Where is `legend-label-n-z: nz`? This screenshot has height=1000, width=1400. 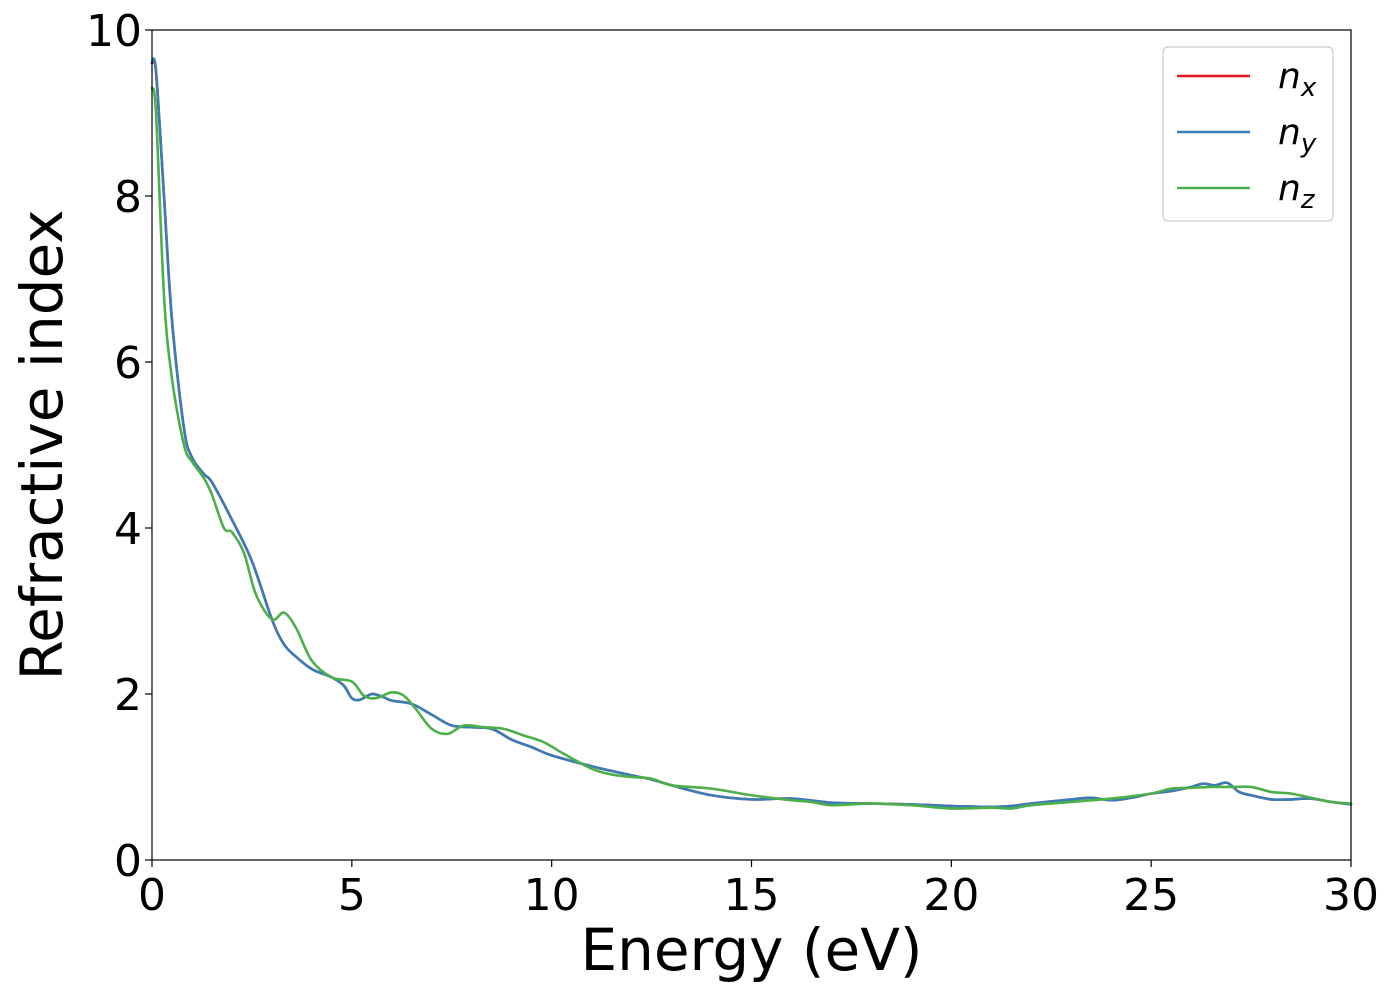 legend-label-n-z: nz is located at coordinates (1297, 191).